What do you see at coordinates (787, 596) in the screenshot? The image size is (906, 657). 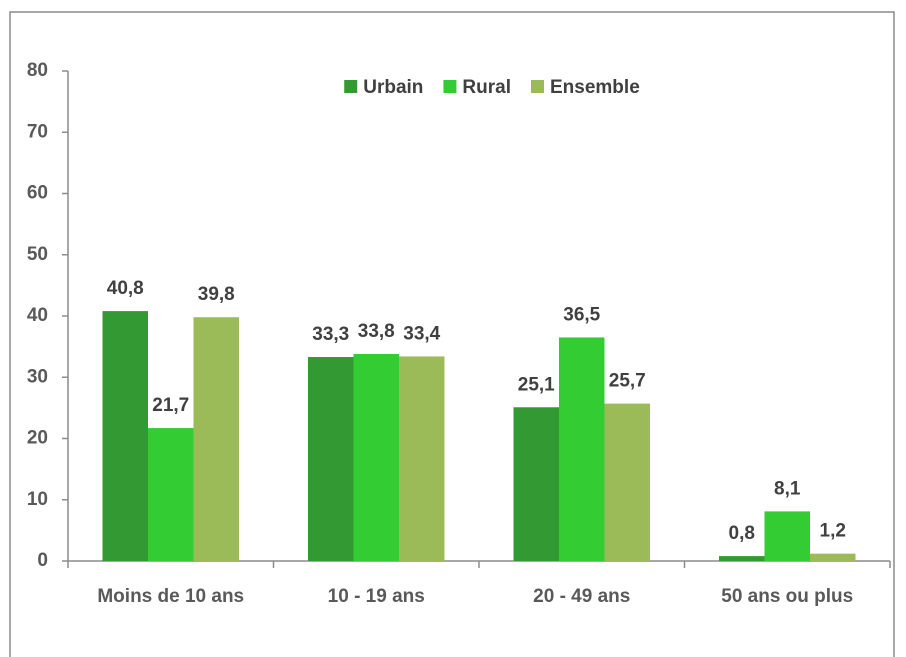 I see `x-tick-label: 50 ans ou plus` at bounding box center [787, 596].